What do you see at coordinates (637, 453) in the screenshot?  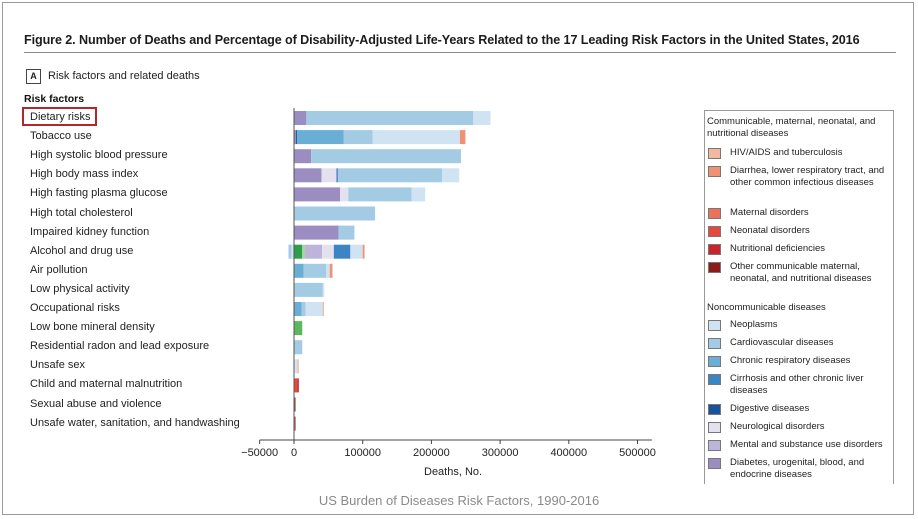 I see `x-tick-label: 500000` at bounding box center [637, 453].